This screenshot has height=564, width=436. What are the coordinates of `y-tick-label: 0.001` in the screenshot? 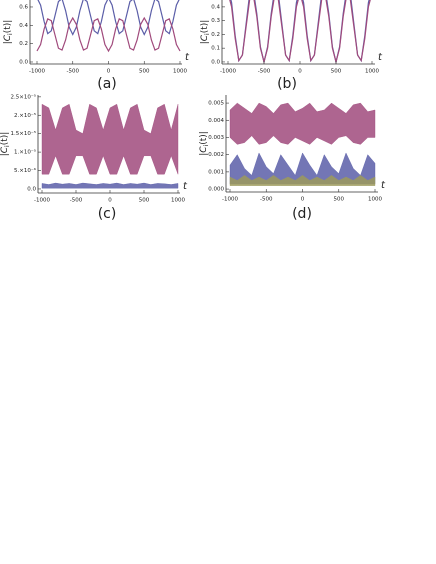 It's located at (216, 172).